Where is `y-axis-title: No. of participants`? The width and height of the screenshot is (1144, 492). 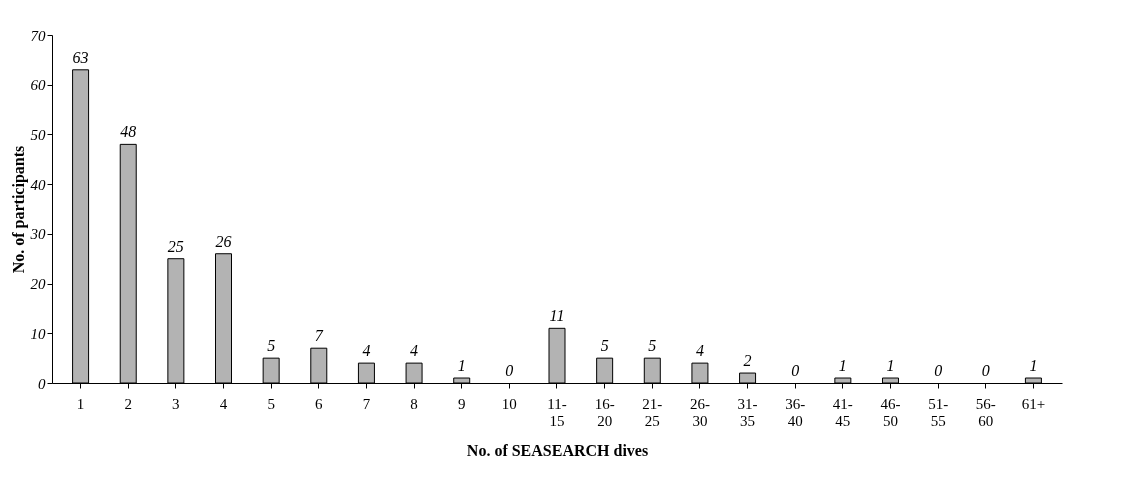
y-axis-title: No. of participants is located at coordinates (18, 209).